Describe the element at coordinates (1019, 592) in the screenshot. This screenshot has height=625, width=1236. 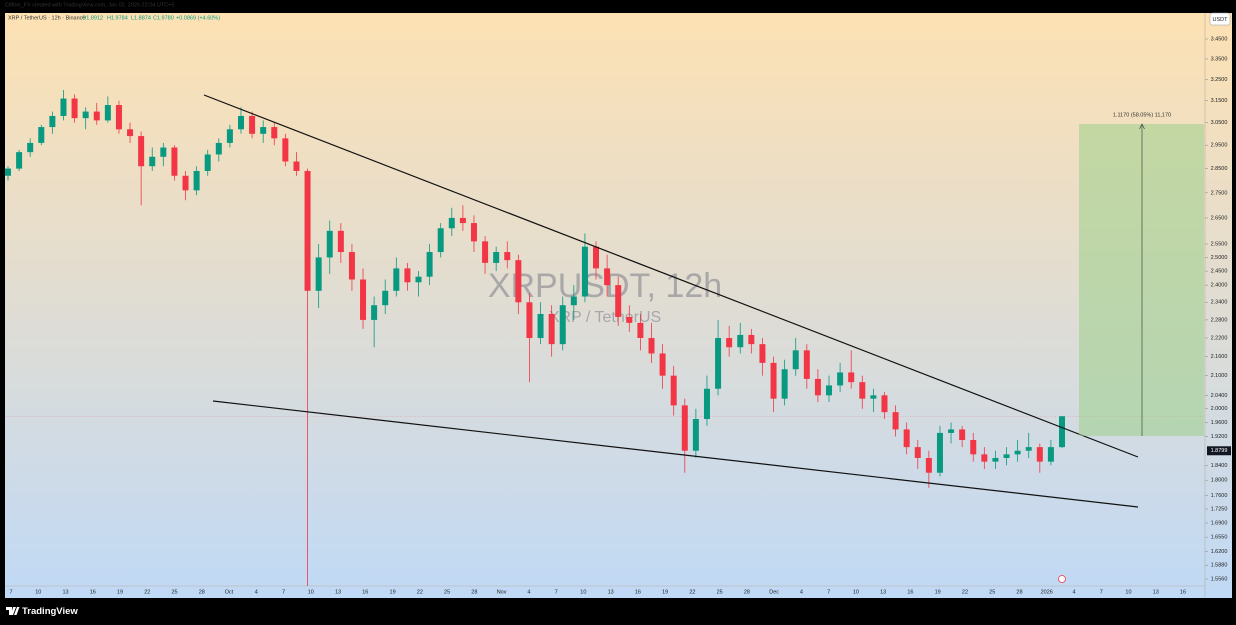
I see `x-tick-label: 28` at that location.